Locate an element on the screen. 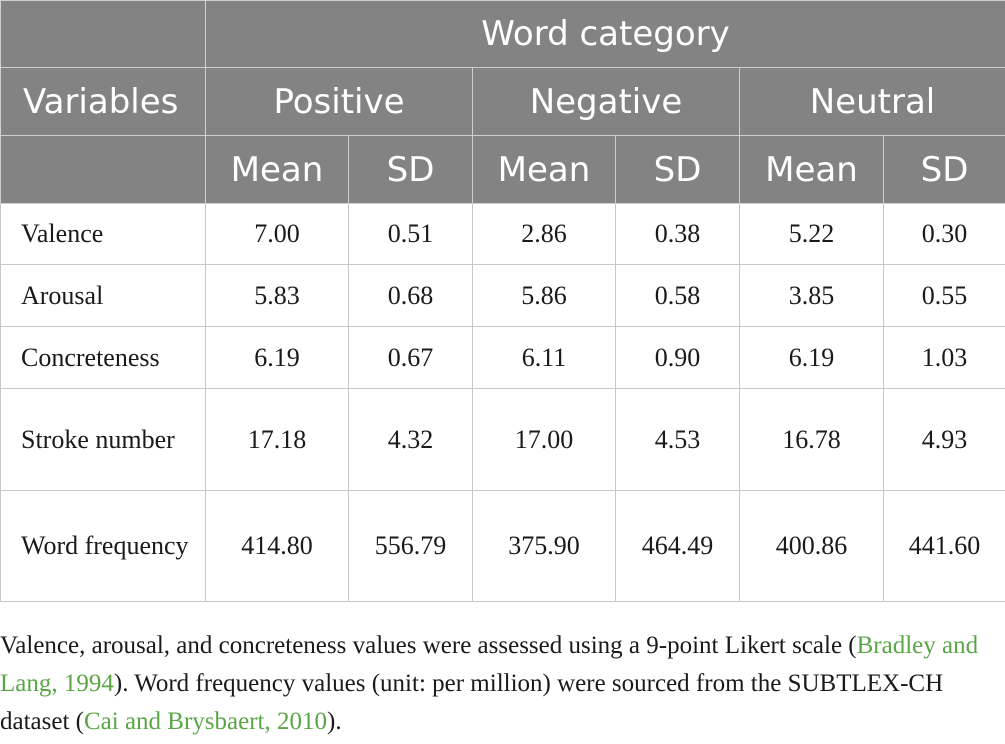  group-header: Word category is located at coordinates (605, 34).